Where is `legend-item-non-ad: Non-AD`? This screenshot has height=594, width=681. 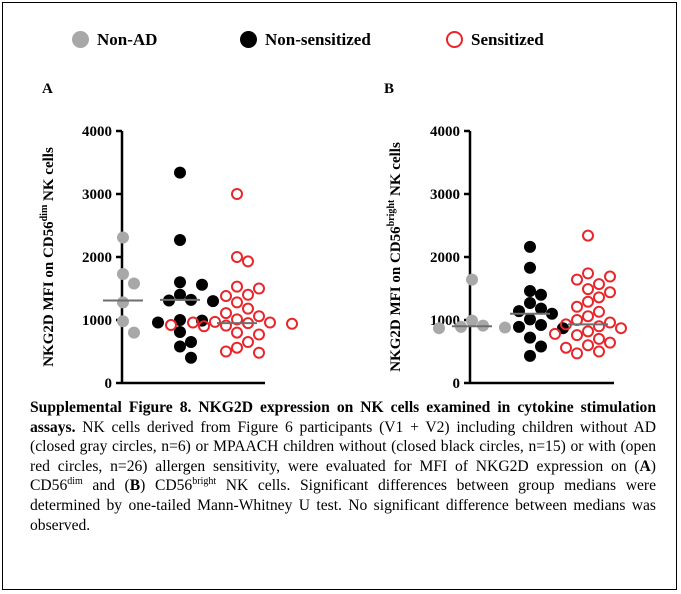 legend-item-non-ad: Non-AD is located at coordinates (114, 40).